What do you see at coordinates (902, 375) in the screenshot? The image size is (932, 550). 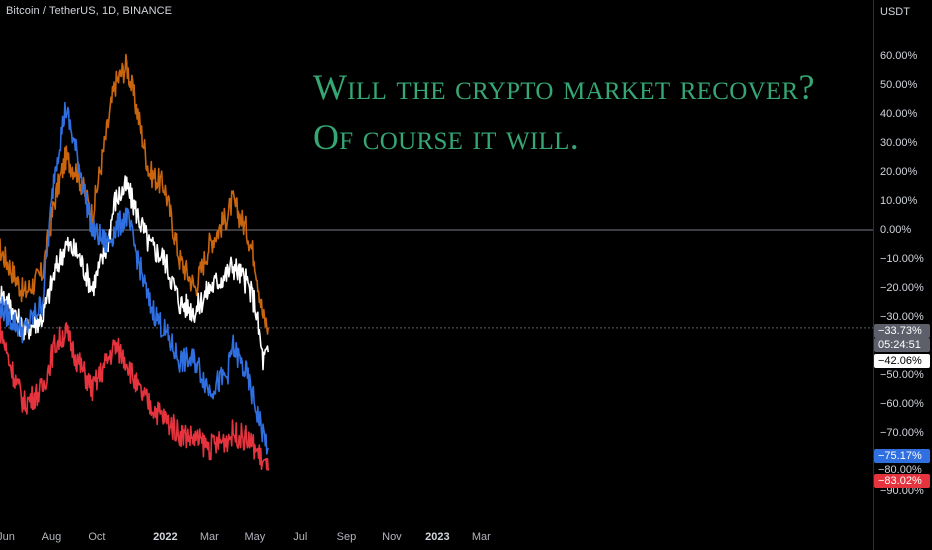 I see `y-tick-label: −50.00%` at bounding box center [902, 375].